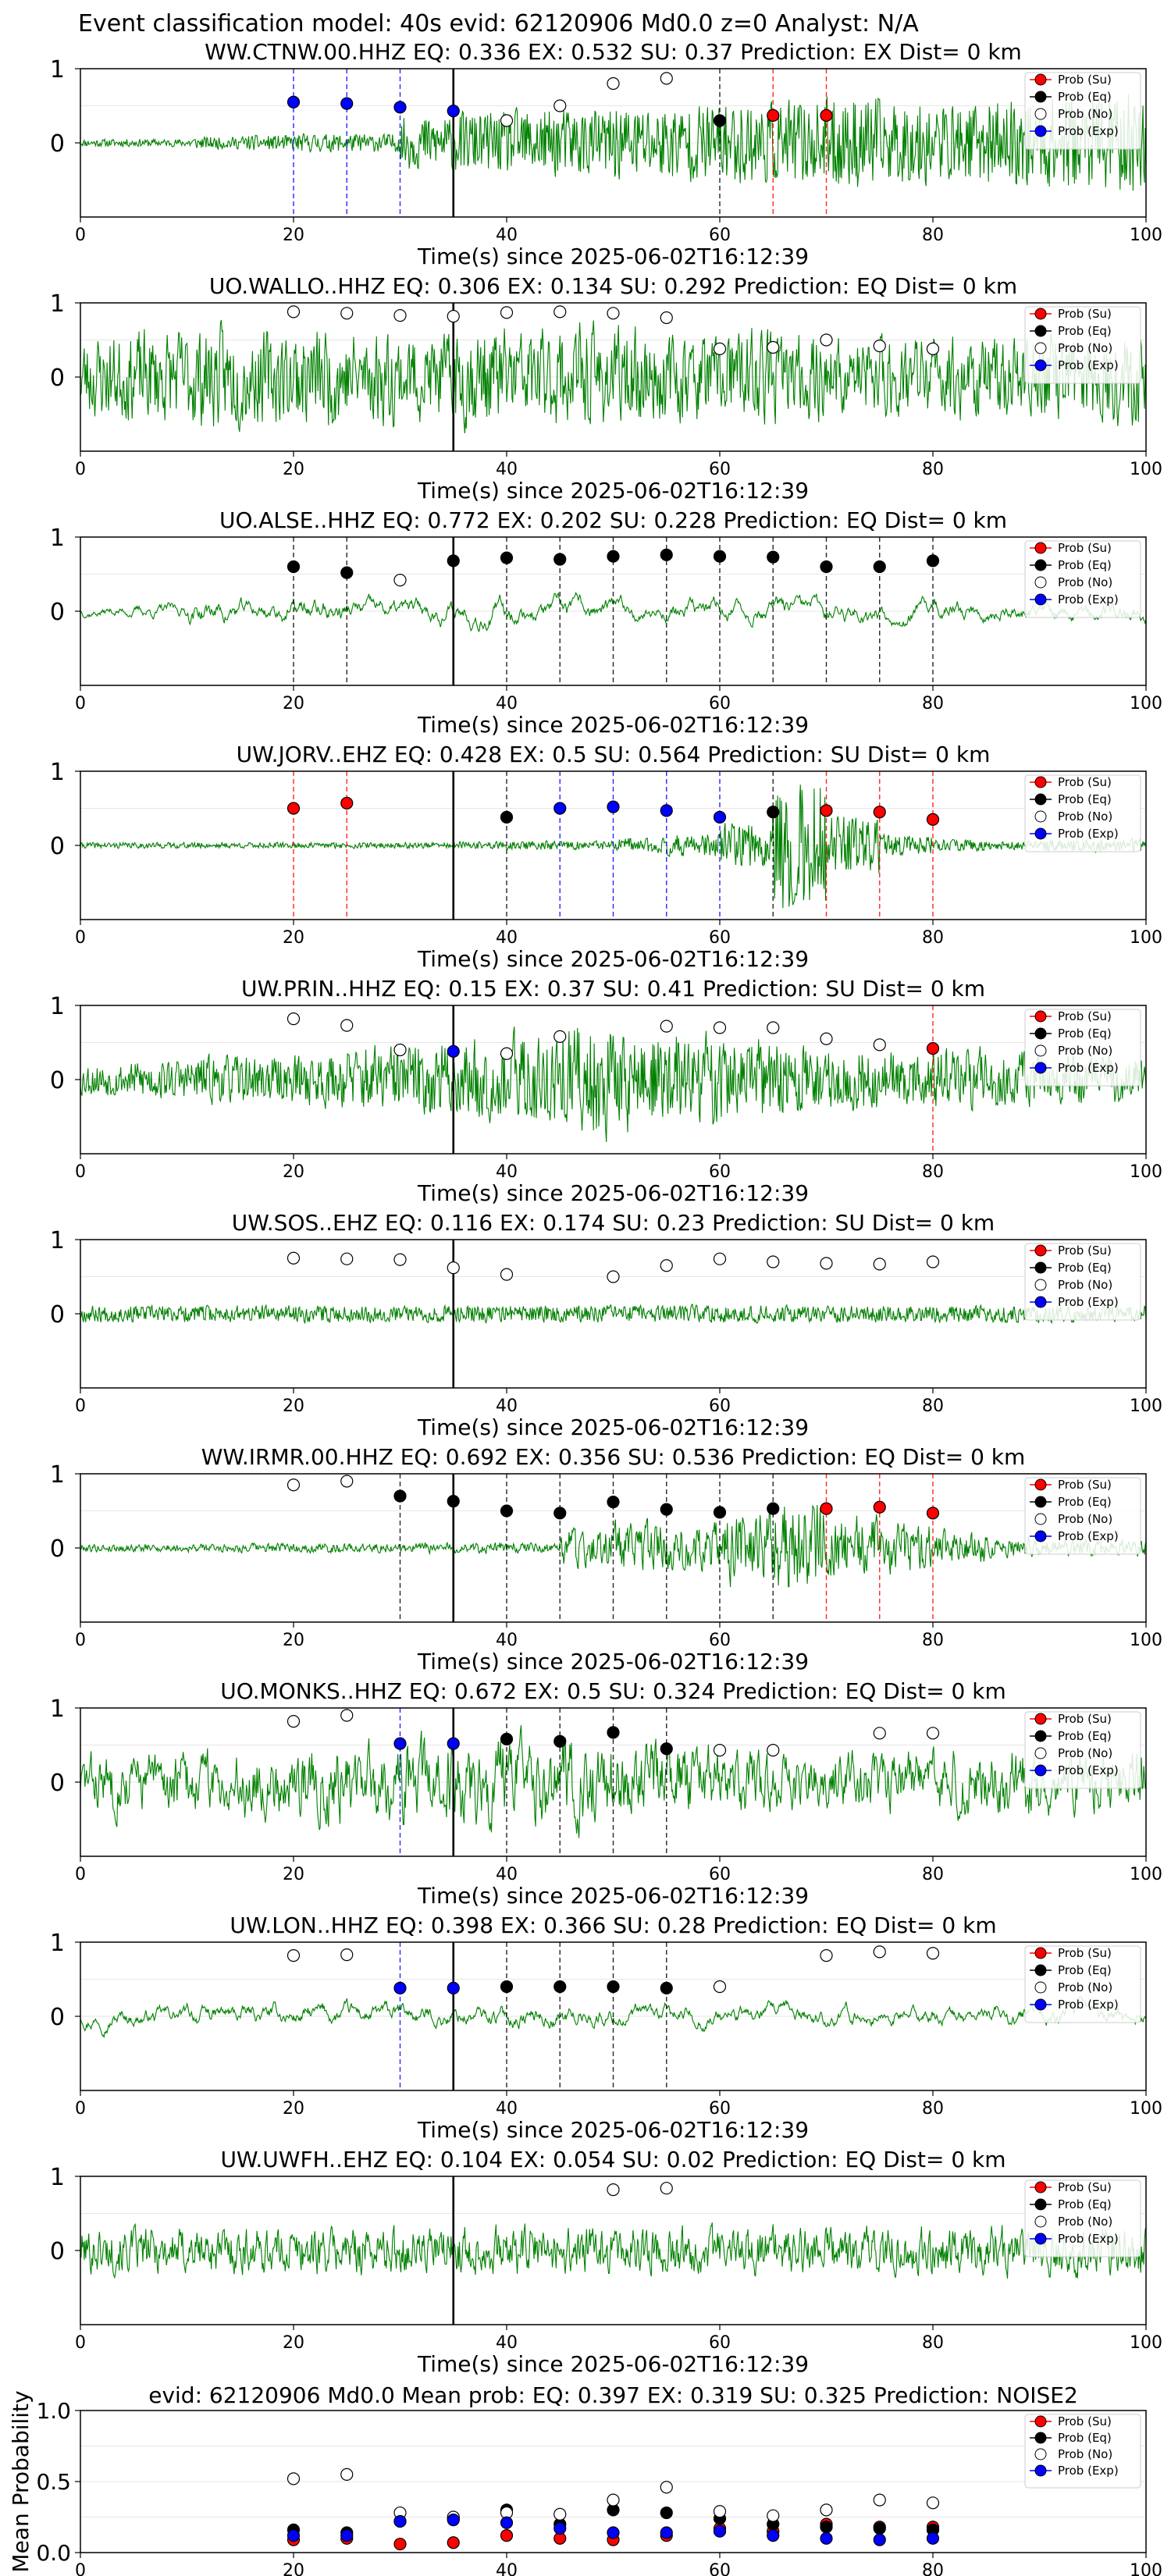 The image size is (1171, 2576). Describe the element at coordinates (54, 2482) in the screenshot. I see `y-tick-label: 0.5` at that location.